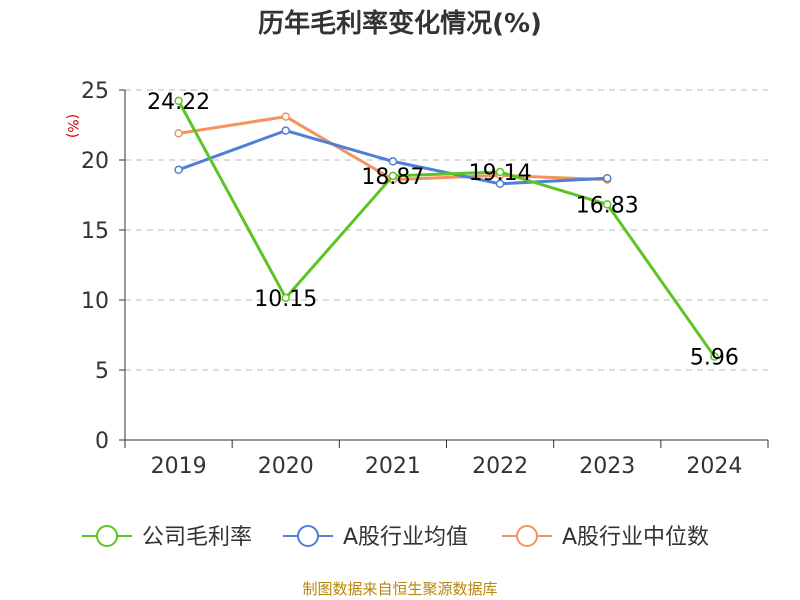 This screenshot has height=600, width=800. Describe the element at coordinates (95, 231) in the screenshot. I see `y-tick-label: 15` at that location.